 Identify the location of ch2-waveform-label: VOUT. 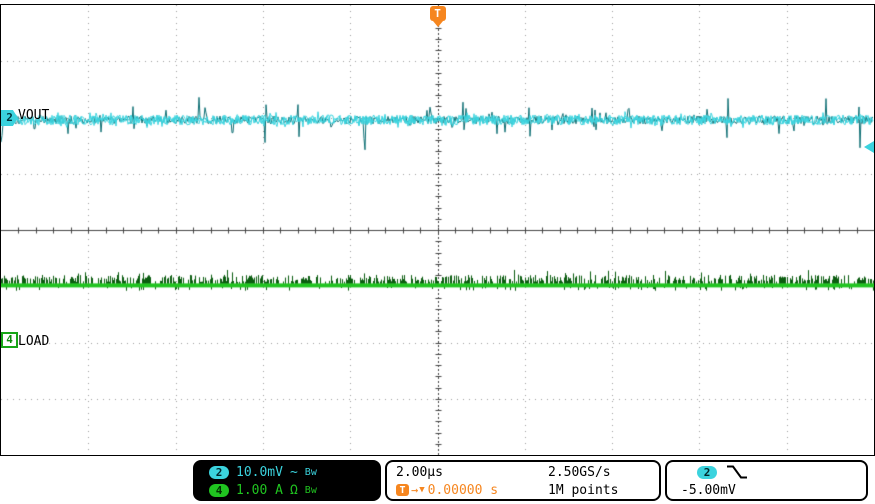
(34, 115).